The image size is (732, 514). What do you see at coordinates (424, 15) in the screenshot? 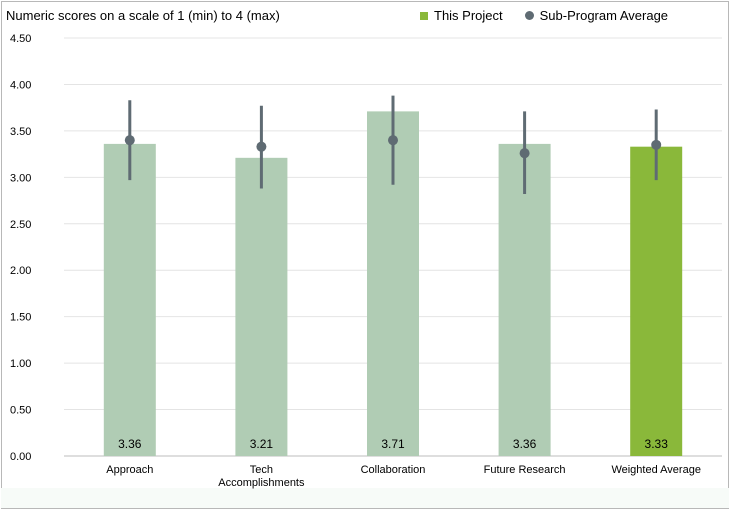
I see `legend-swatch-this-project` at bounding box center [424, 15].